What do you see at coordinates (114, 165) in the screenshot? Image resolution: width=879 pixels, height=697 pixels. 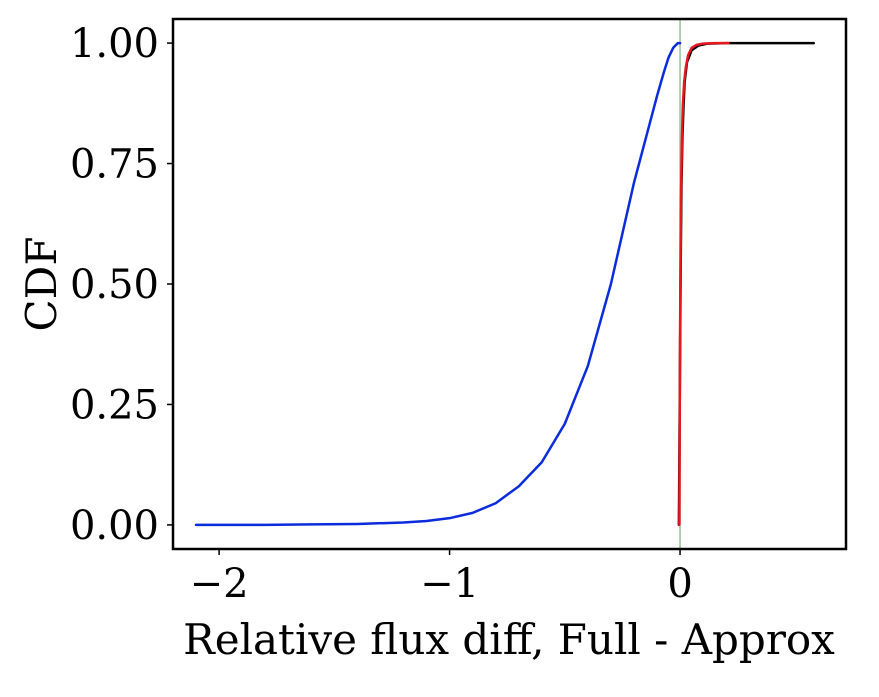 I see `y-tick-label-3: 0.75` at bounding box center [114, 165].